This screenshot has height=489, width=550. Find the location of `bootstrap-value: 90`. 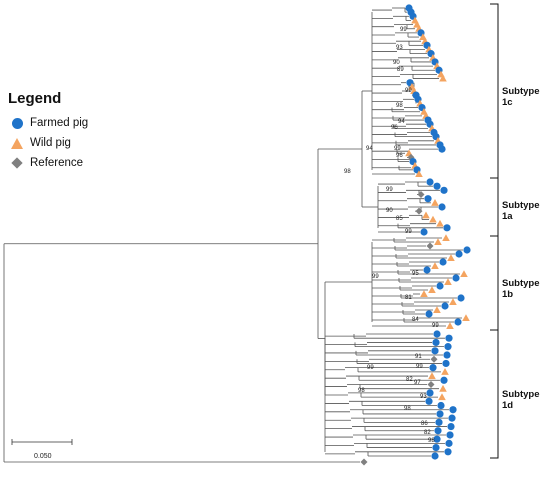

bootstrap-value: 90 is located at coordinates (389, 211).